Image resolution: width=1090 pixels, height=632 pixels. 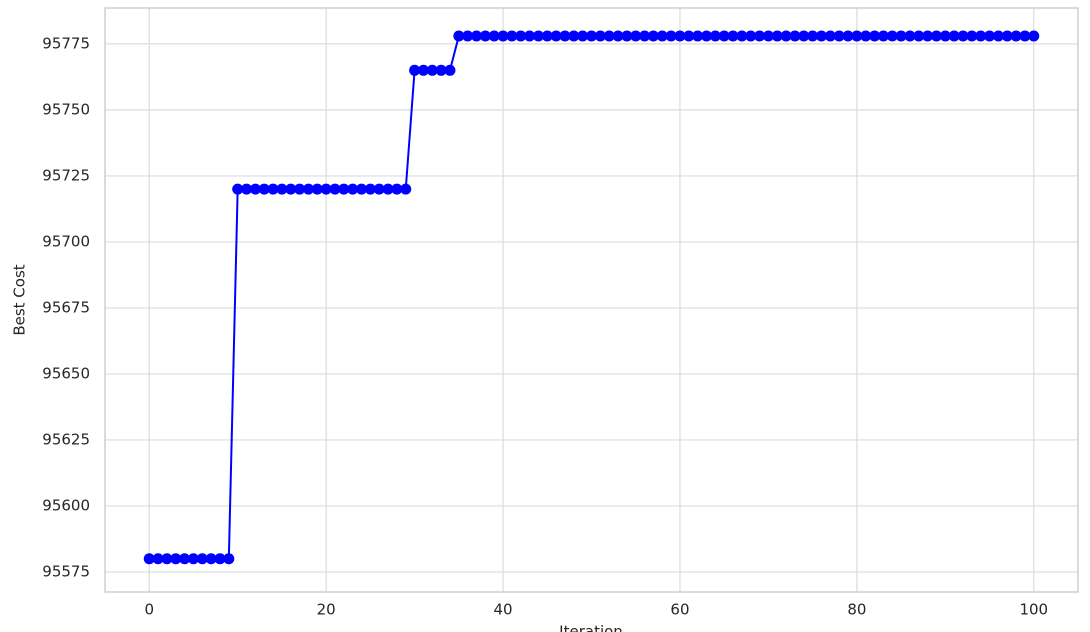 What do you see at coordinates (66, 109) in the screenshot?
I see `y-tick-label: 95750` at bounding box center [66, 109].